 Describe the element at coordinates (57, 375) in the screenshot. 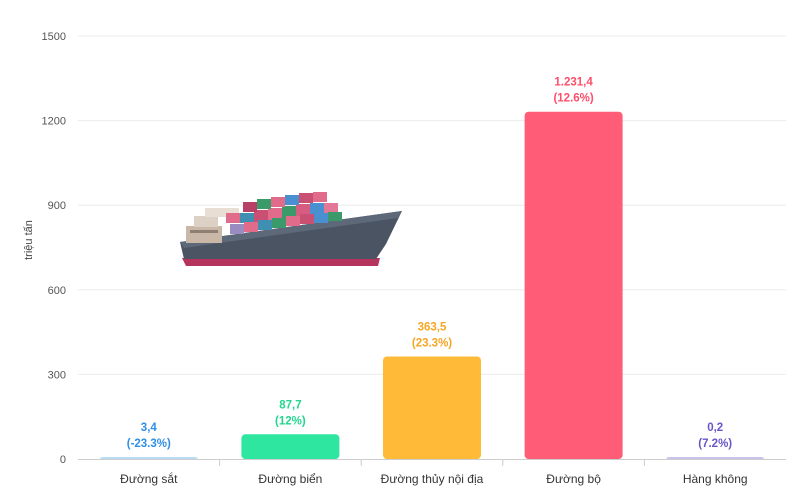

I see `y-tick-label: 300` at that location.